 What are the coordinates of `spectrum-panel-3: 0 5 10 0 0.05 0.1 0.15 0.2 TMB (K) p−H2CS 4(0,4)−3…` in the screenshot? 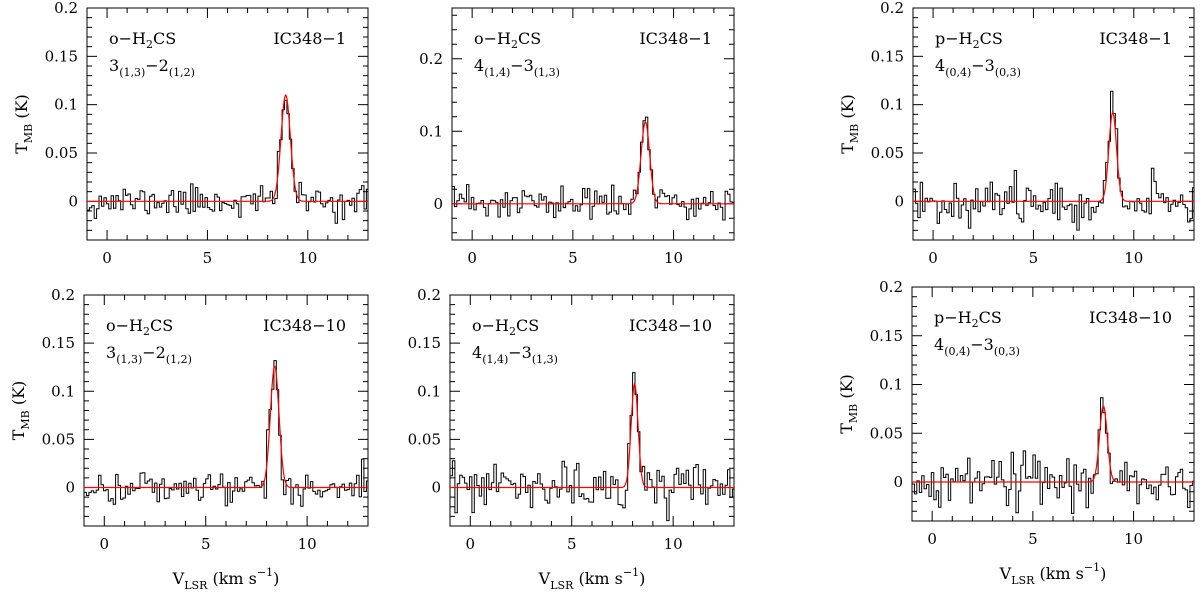 It's located at (1016, 133).